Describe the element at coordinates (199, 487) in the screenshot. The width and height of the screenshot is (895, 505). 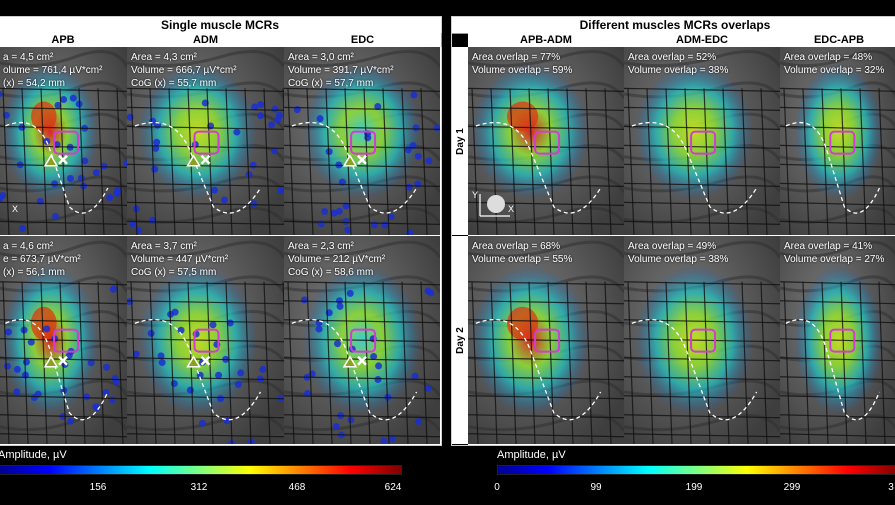
I see `left-tick-312: 312` at that location.